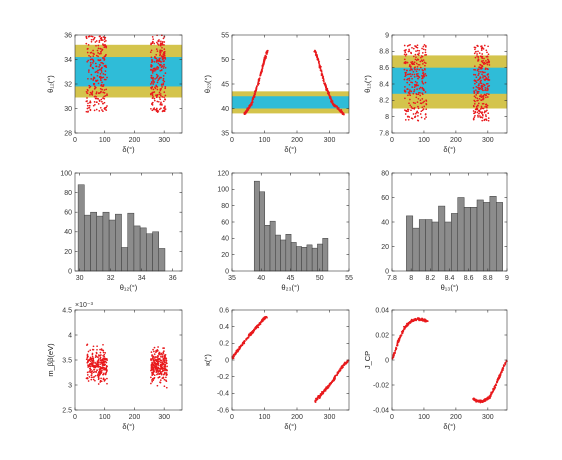  I want to click on y-tick-label: 35, so click(225, 133).